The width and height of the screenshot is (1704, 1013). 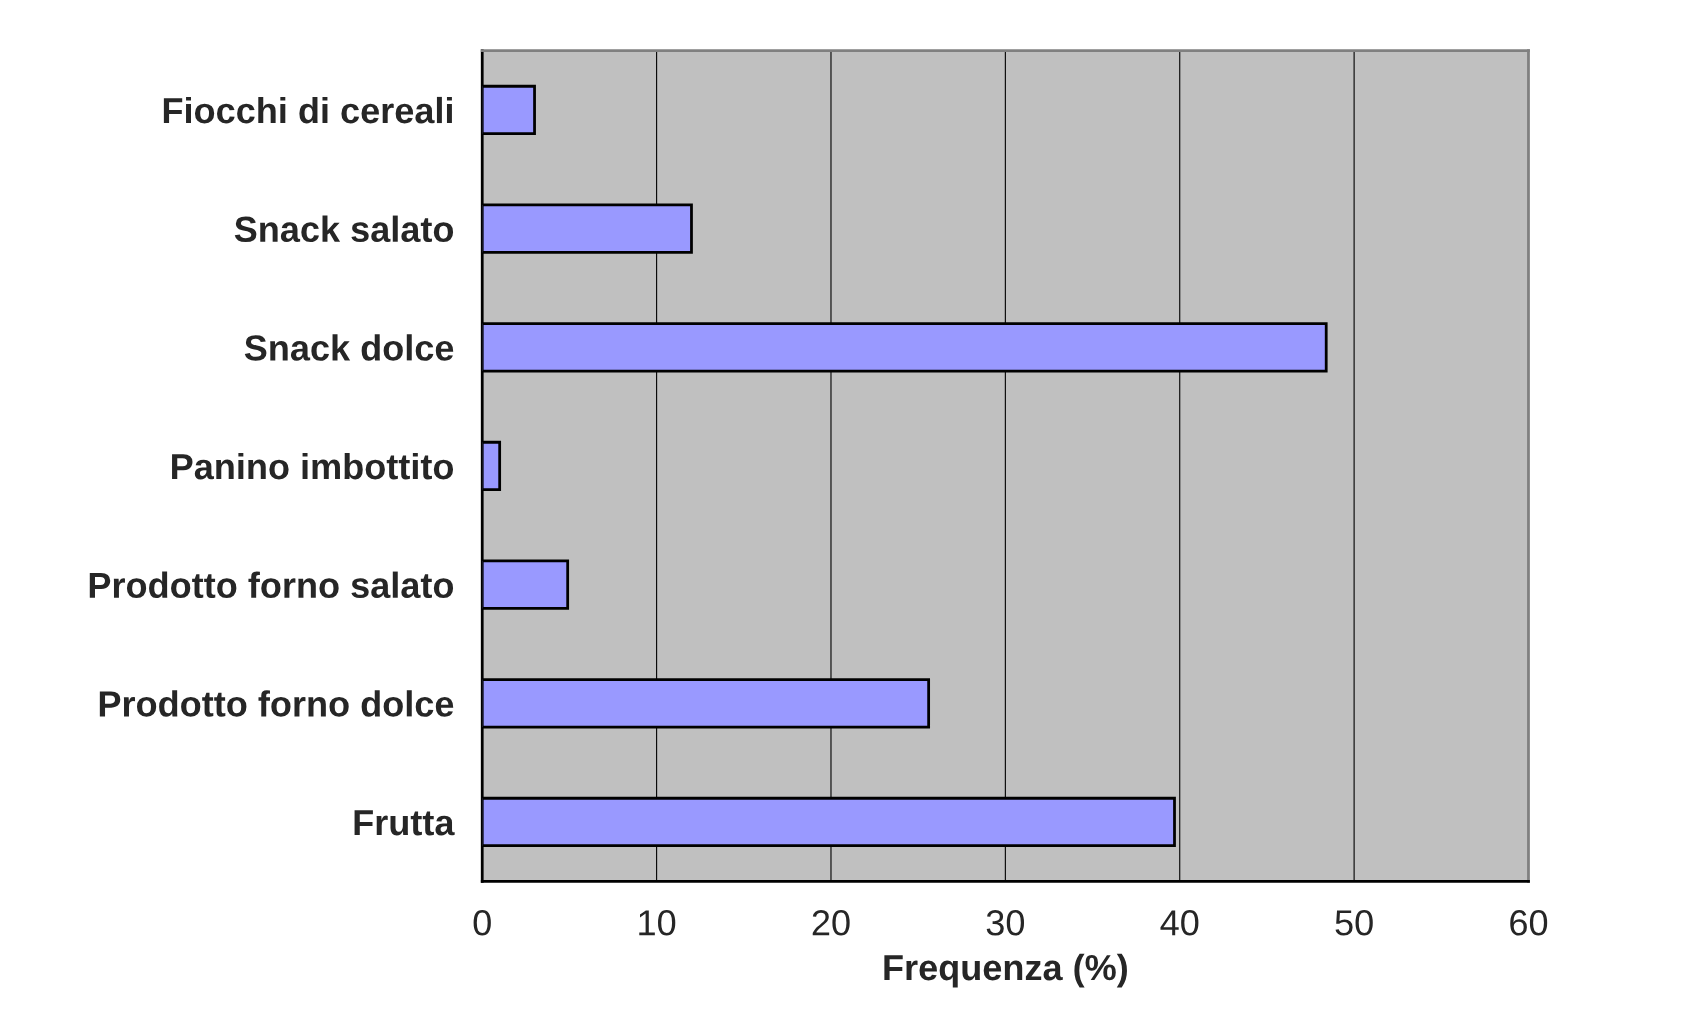 What do you see at coordinates (307, 110) in the screenshot?
I see `y-tick-label: Fiocchi di cereali` at bounding box center [307, 110].